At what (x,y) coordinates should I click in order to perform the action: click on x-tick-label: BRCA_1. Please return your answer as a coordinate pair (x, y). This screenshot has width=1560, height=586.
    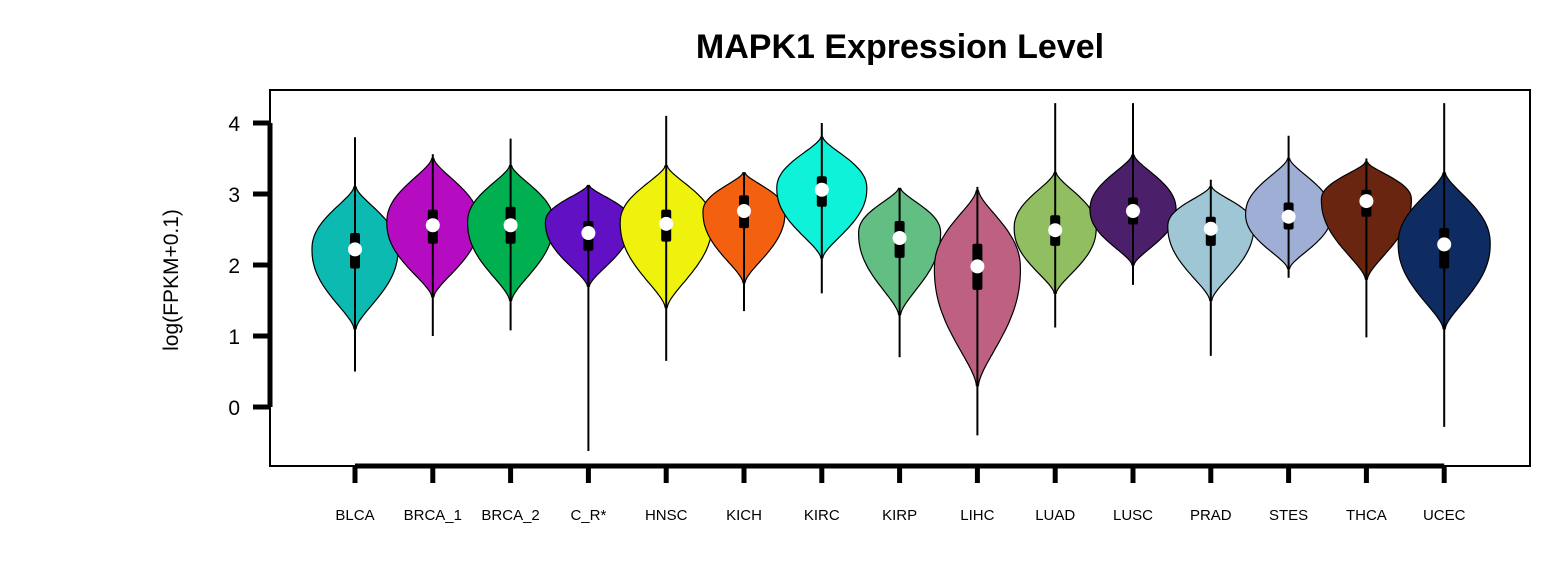
    Looking at the image, I should click on (433, 515).